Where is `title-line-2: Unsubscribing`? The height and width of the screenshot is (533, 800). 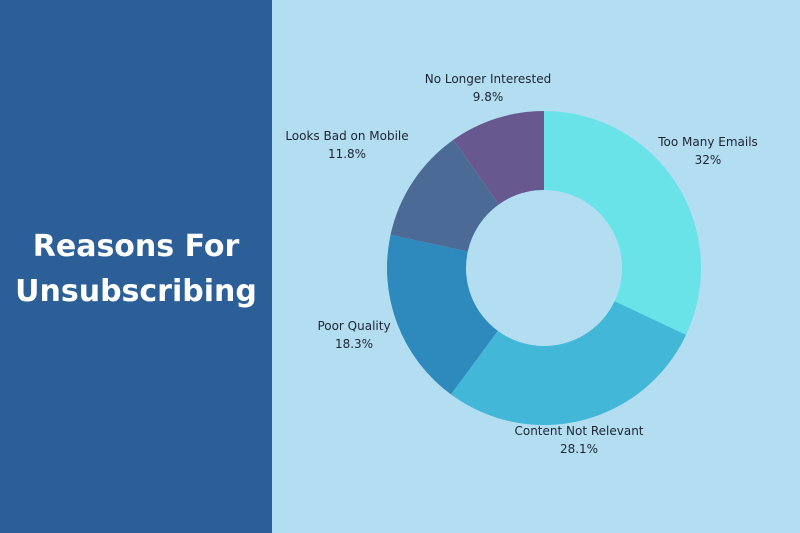
title-line-2: Unsubscribing is located at coordinates (136, 291).